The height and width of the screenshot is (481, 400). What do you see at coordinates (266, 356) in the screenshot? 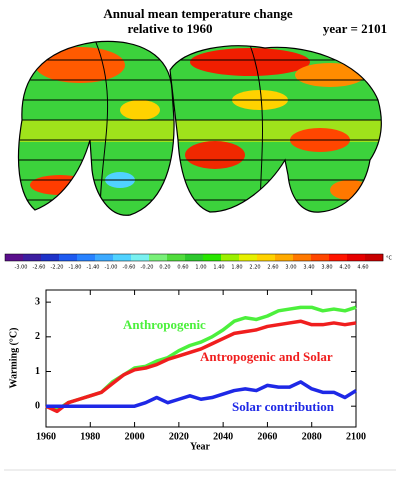
I see `series-label: Antropogenic and Solar` at bounding box center [266, 356].